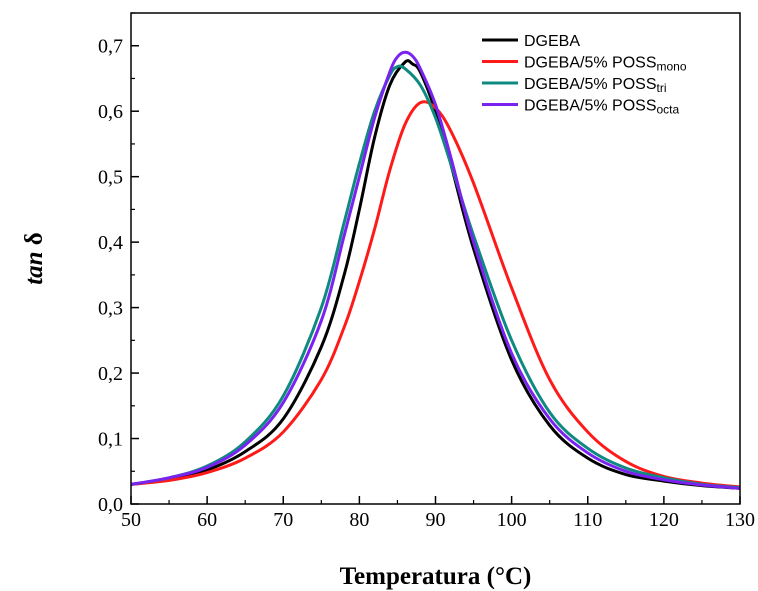  What do you see at coordinates (110, 505) in the screenshot?
I see `y-tick-label: 0,0` at bounding box center [110, 505].